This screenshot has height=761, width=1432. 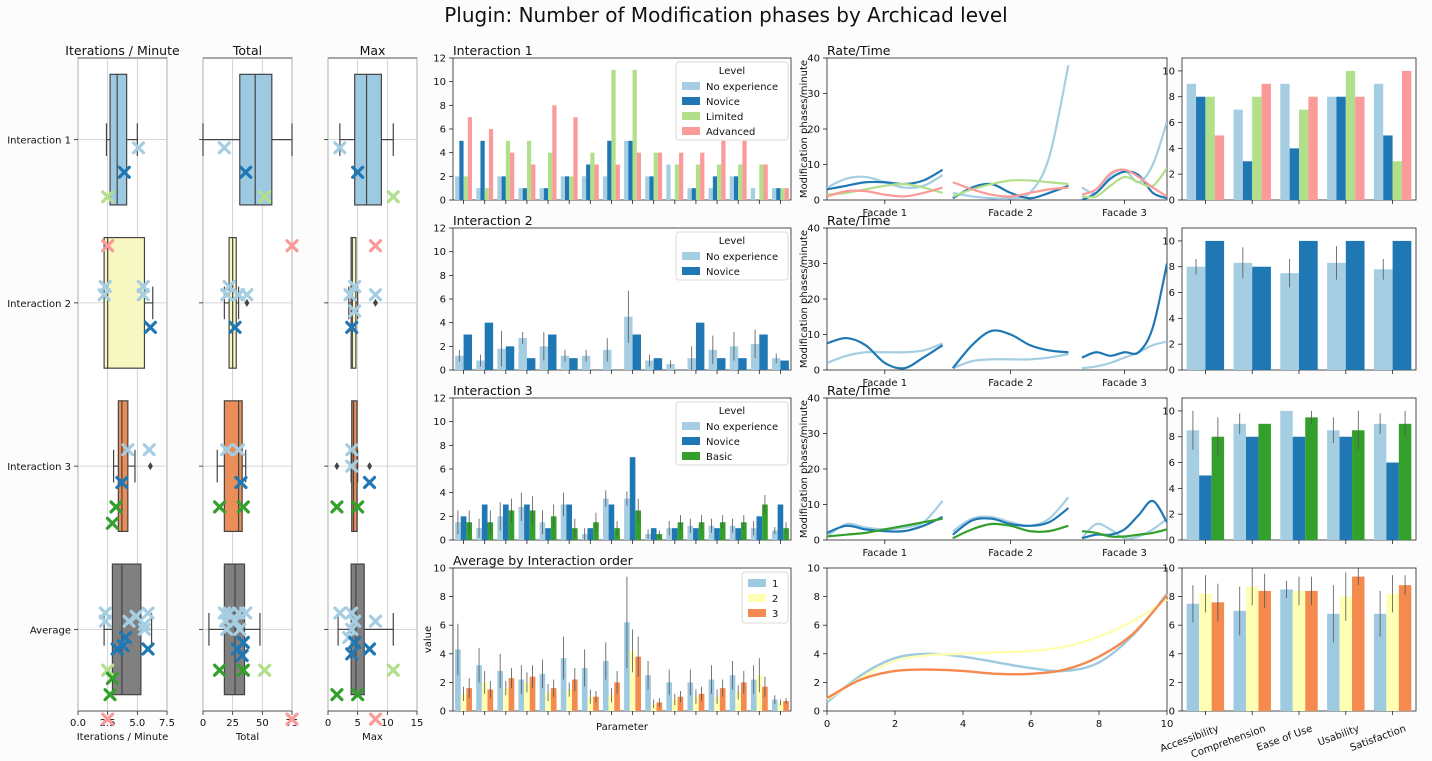 What do you see at coordinates (775, 614) in the screenshot?
I see `legend-label: 3` at bounding box center [775, 614].